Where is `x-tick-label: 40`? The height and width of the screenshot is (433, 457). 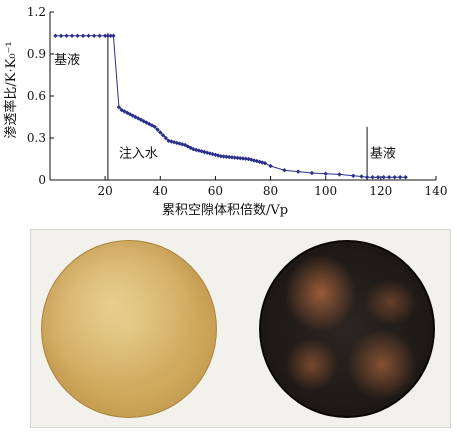
x-tick-label: 40 is located at coordinates (160, 191).